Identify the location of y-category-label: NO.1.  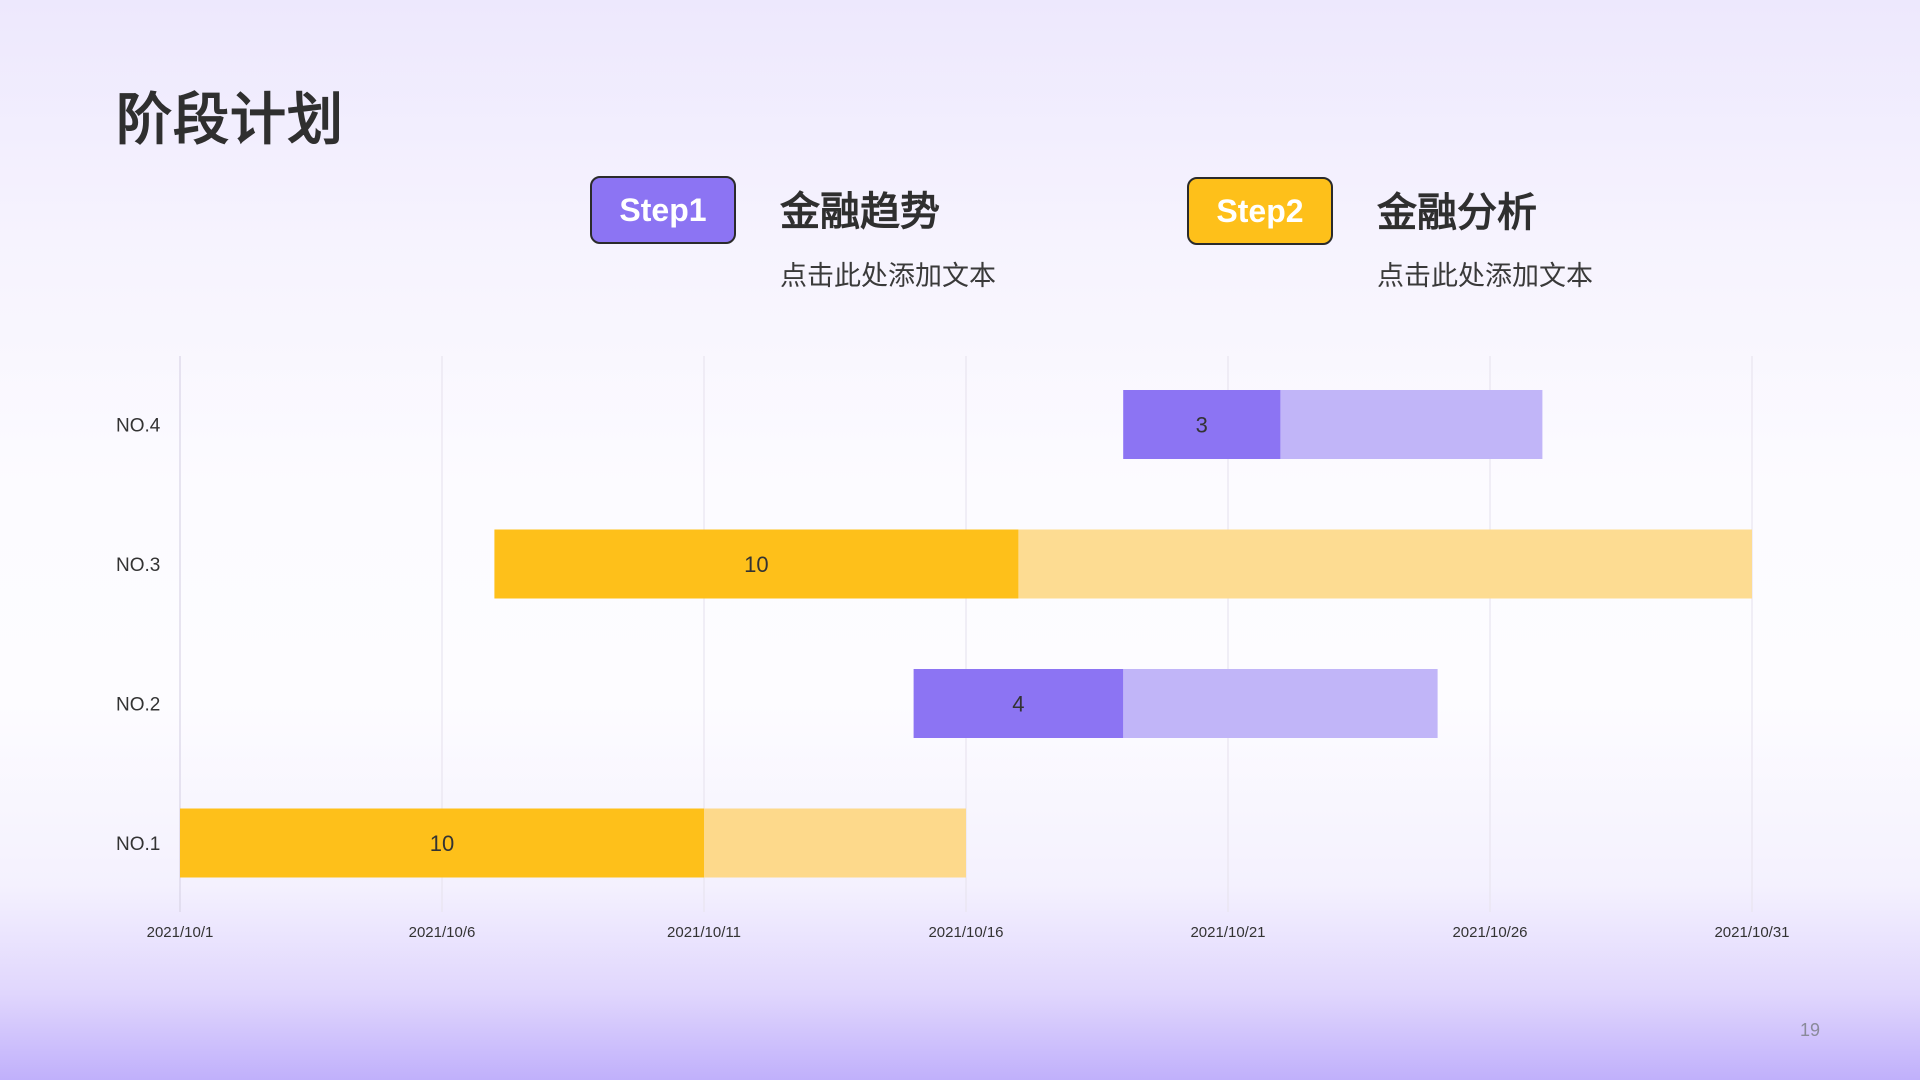
(138, 844).